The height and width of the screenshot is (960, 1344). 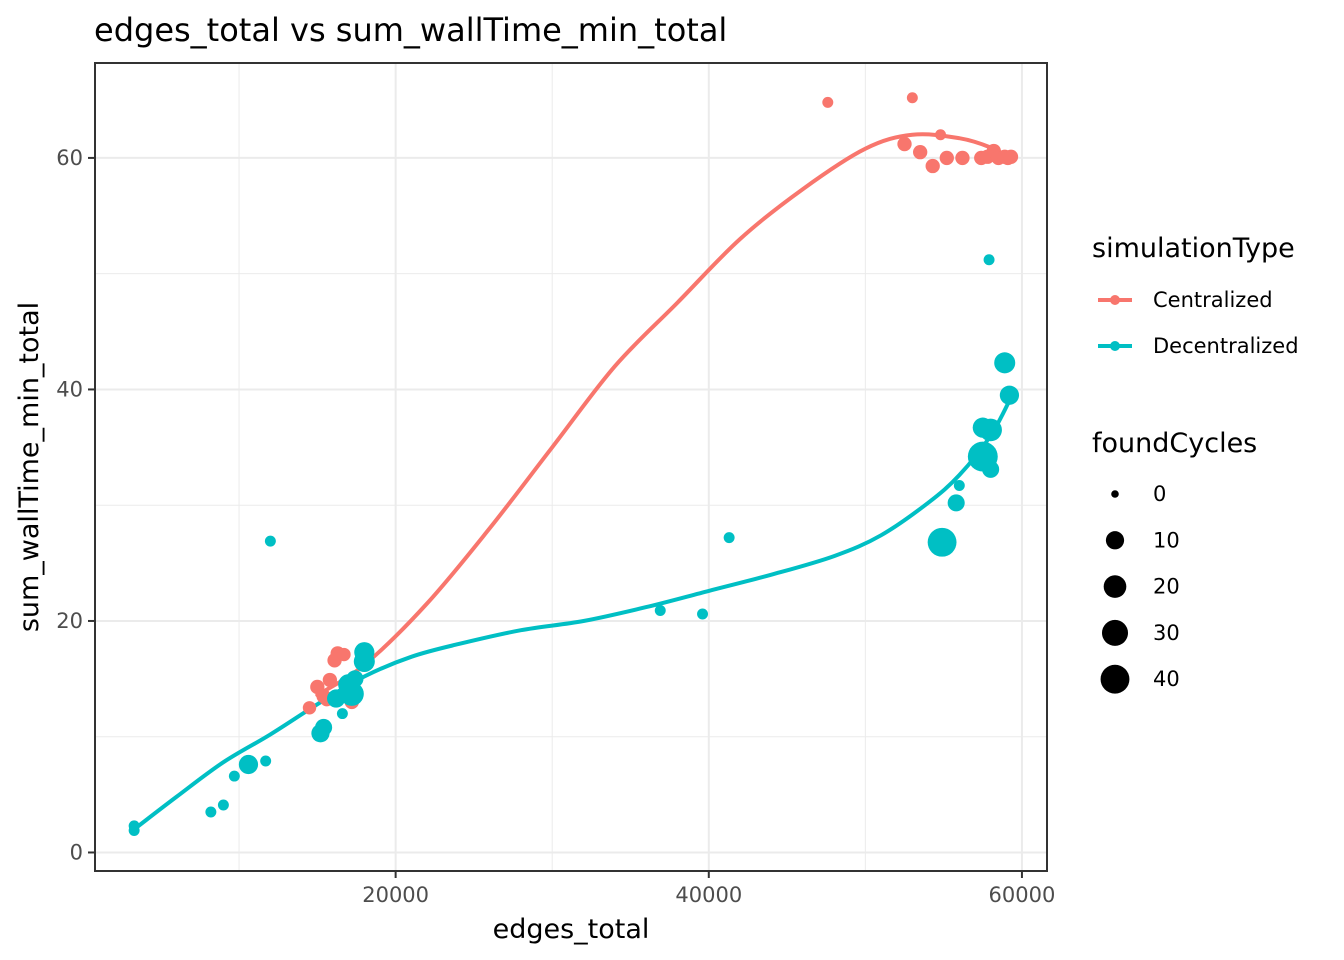 I want to click on y-tick-label: 20, so click(x=69, y=621).